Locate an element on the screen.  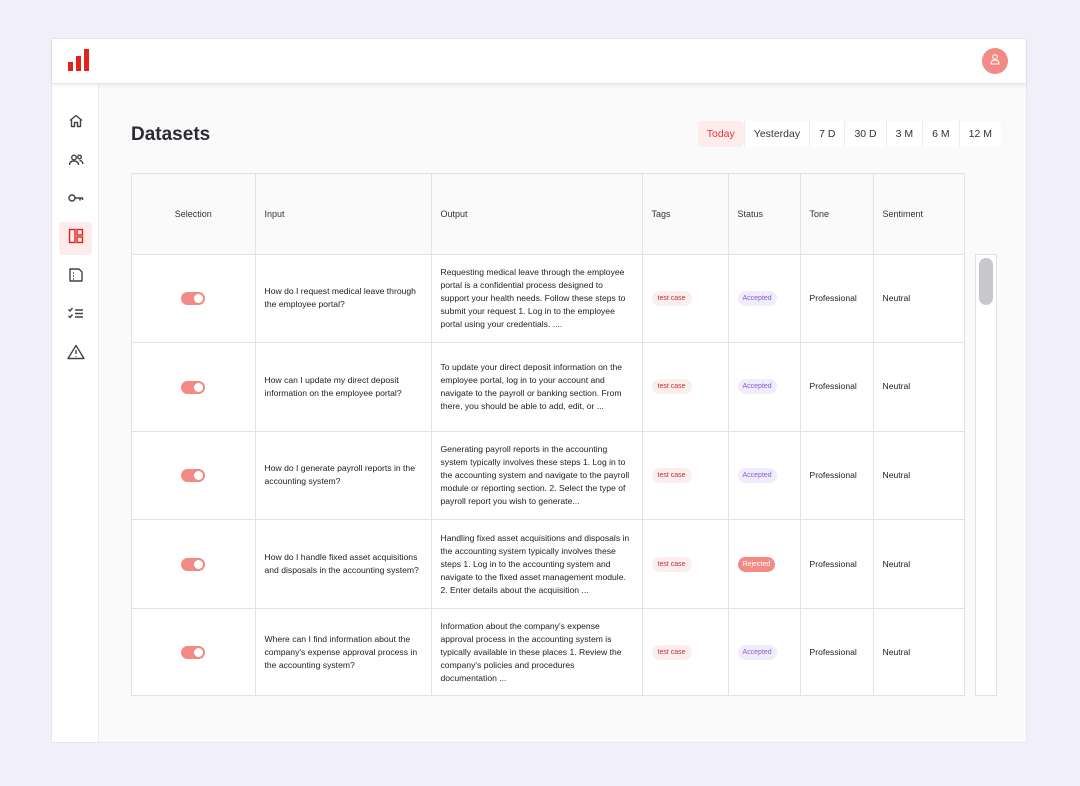
home-icon is located at coordinates (76, 123).